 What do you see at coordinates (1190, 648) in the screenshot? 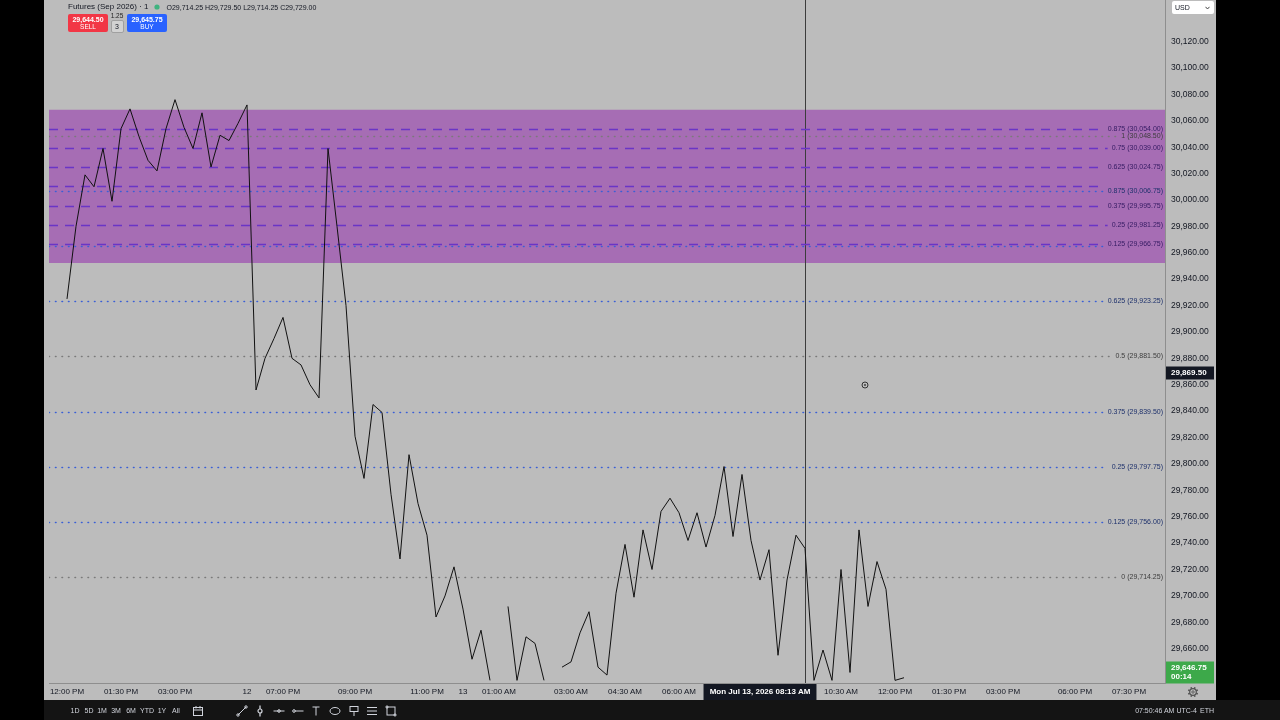
I see `y-tick-label: 29,660.00` at bounding box center [1190, 648].